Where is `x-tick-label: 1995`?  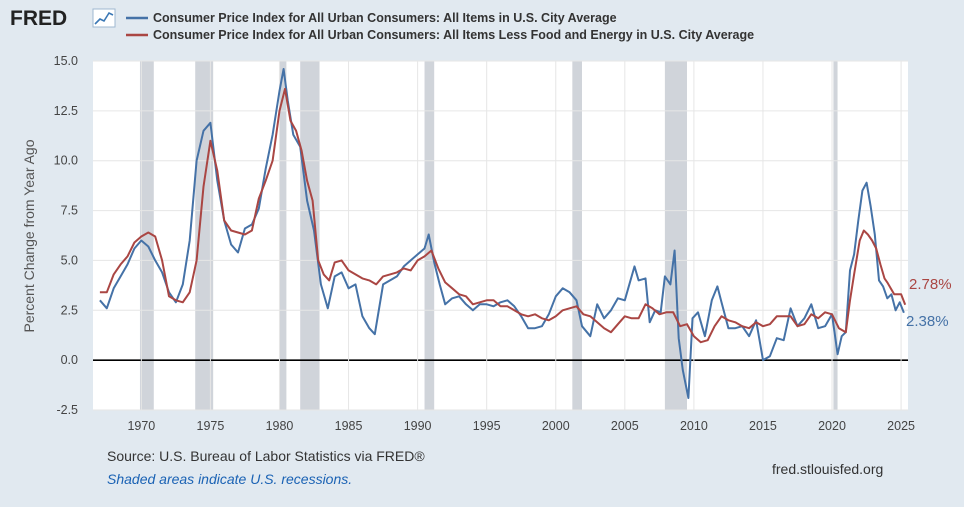 x-tick-label: 1995 is located at coordinates (487, 426).